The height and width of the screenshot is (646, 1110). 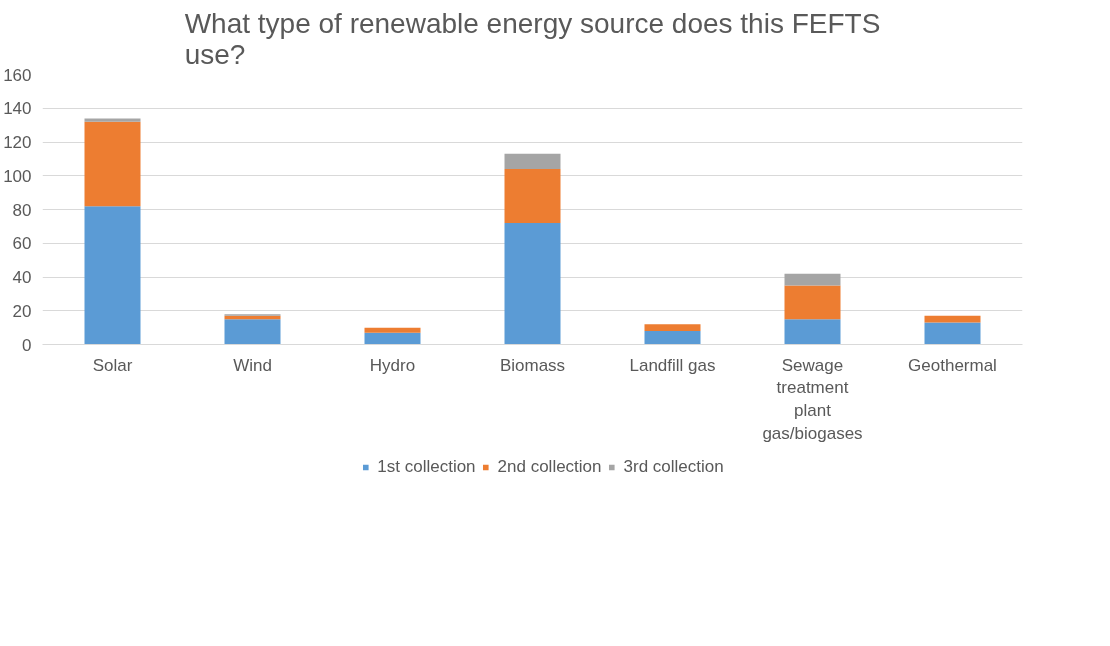 I want to click on legend-label: 3rd collection, so click(x=673, y=467).